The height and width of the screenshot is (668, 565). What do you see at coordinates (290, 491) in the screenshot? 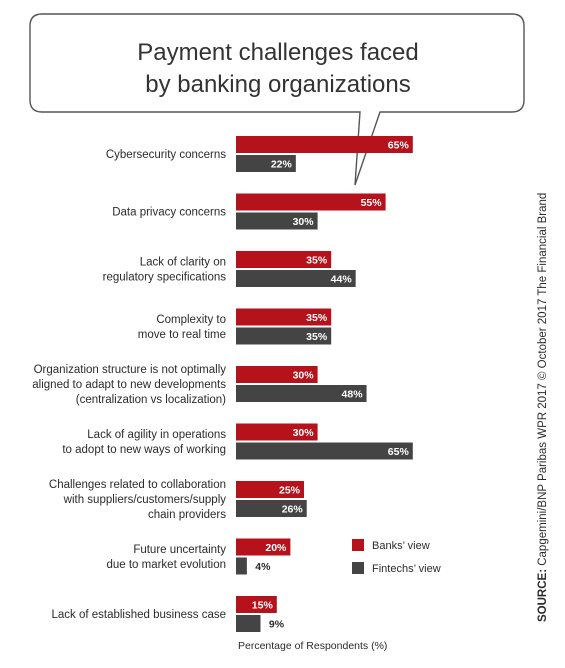
I see `bar-value-label-banks: 25%` at bounding box center [290, 491].